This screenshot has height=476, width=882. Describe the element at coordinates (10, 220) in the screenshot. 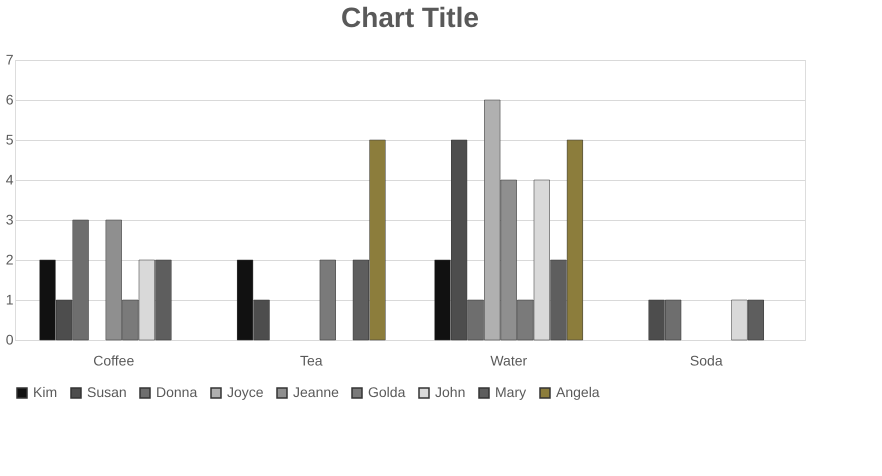

I see `y-tick-label: 3` at that location.